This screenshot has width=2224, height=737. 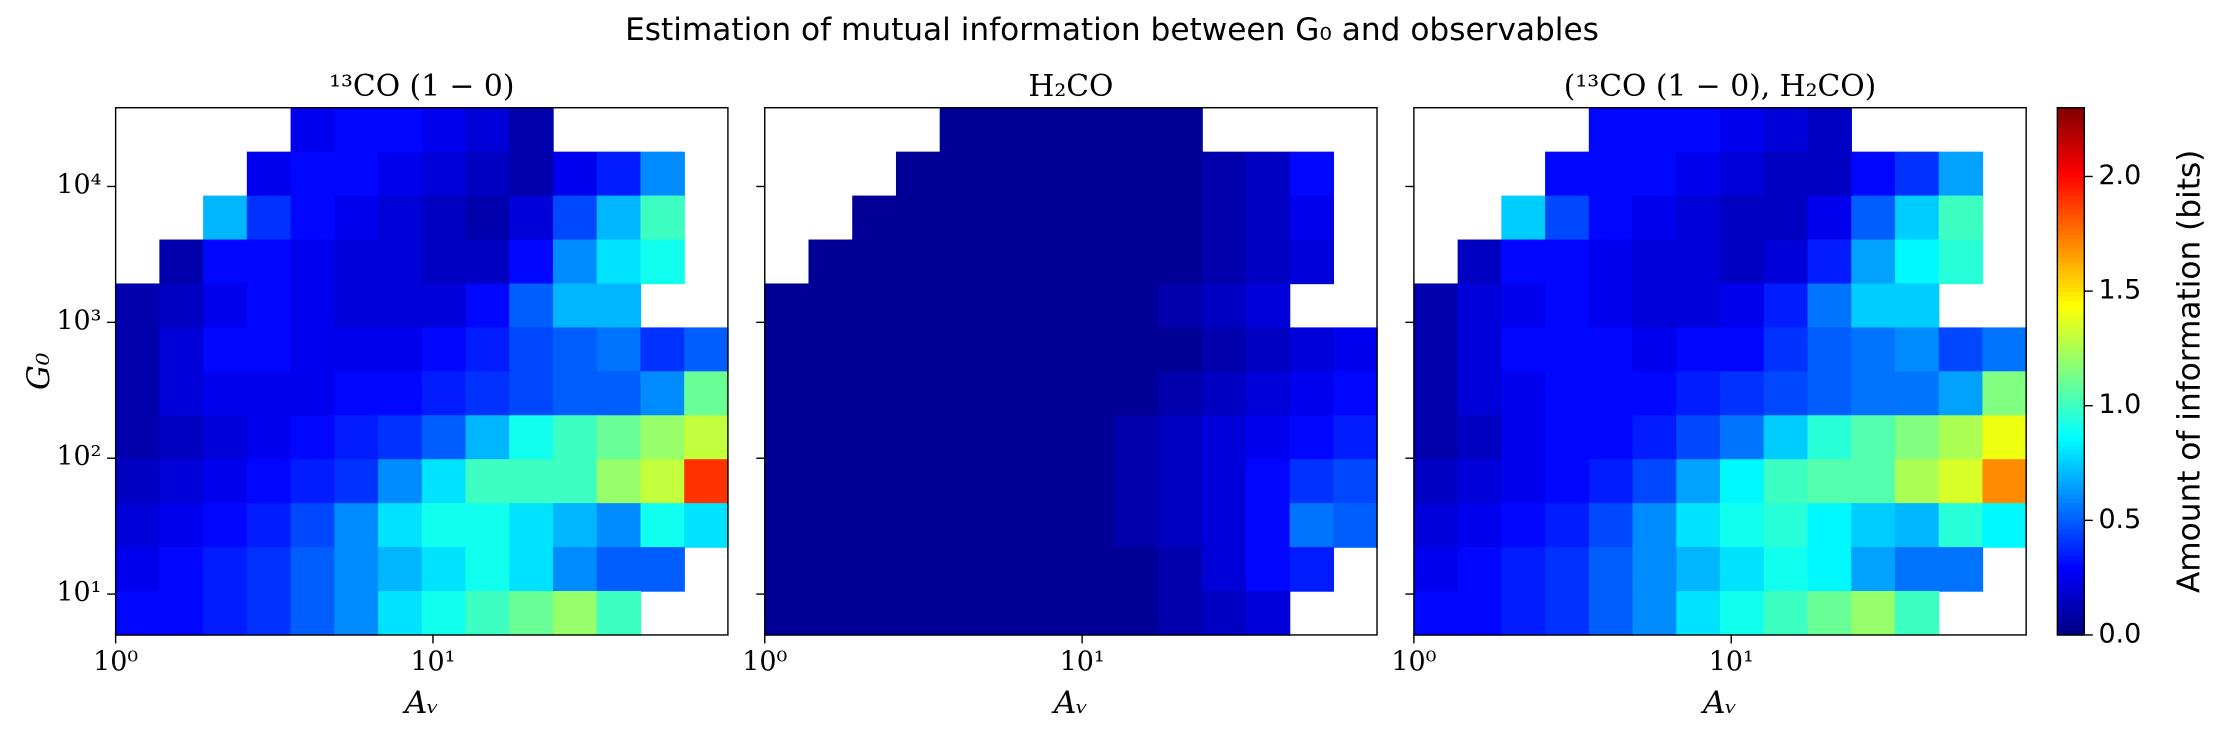 What do you see at coordinates (2070, 371) in the screenshot?
I see `colorbar-frame` at bounding box center [2070, 371].